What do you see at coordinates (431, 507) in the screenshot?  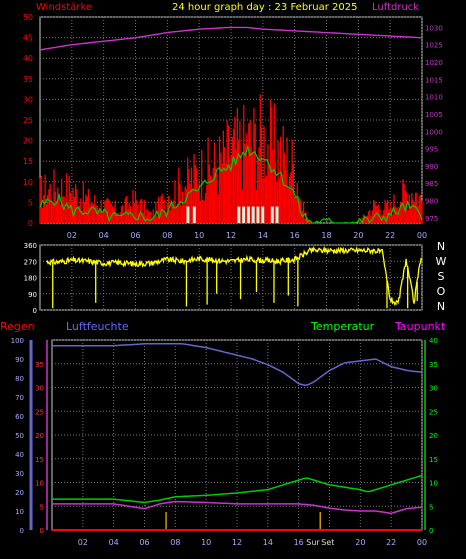 I see `temp-y-tick: 5` at bounding box center [431, 507].